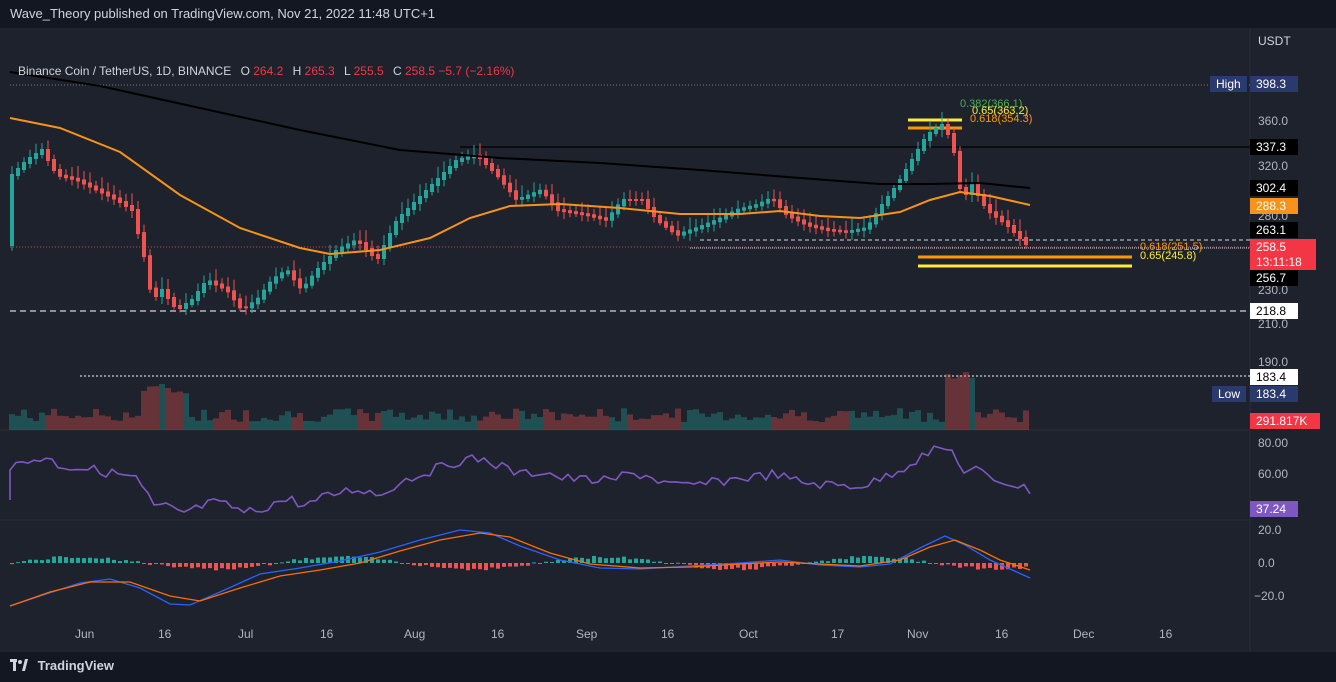 The image size is (1336, 682). Describe the element at coordinates (838, 634) in the screenshot. I see `time-label-oct17: 17` at that location.